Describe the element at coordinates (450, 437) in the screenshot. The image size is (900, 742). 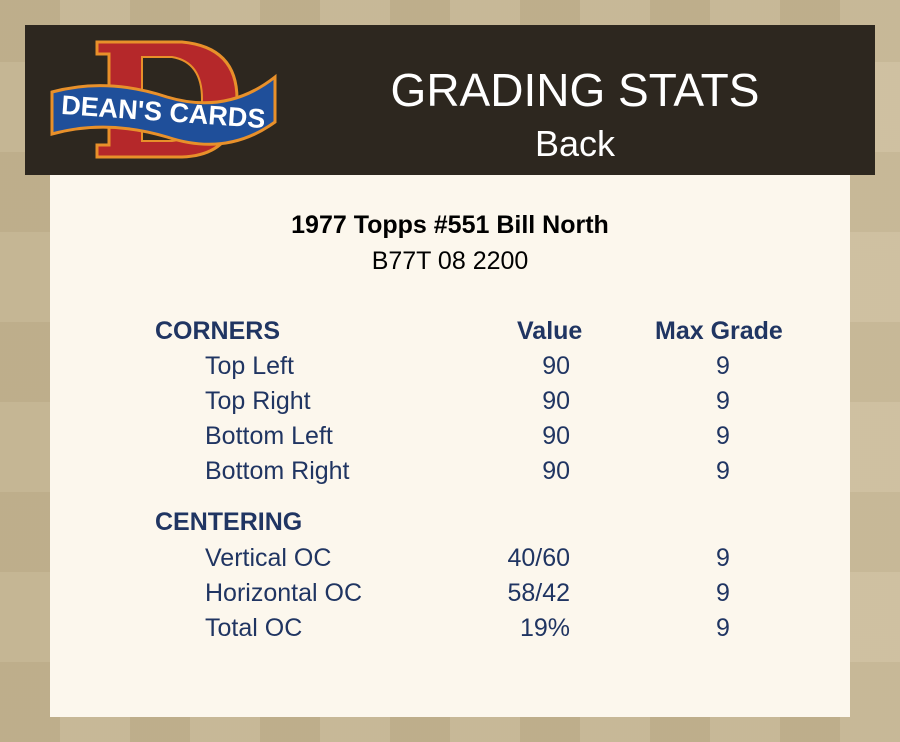
I see `table-row: Bottom Left 90 9` at that location.